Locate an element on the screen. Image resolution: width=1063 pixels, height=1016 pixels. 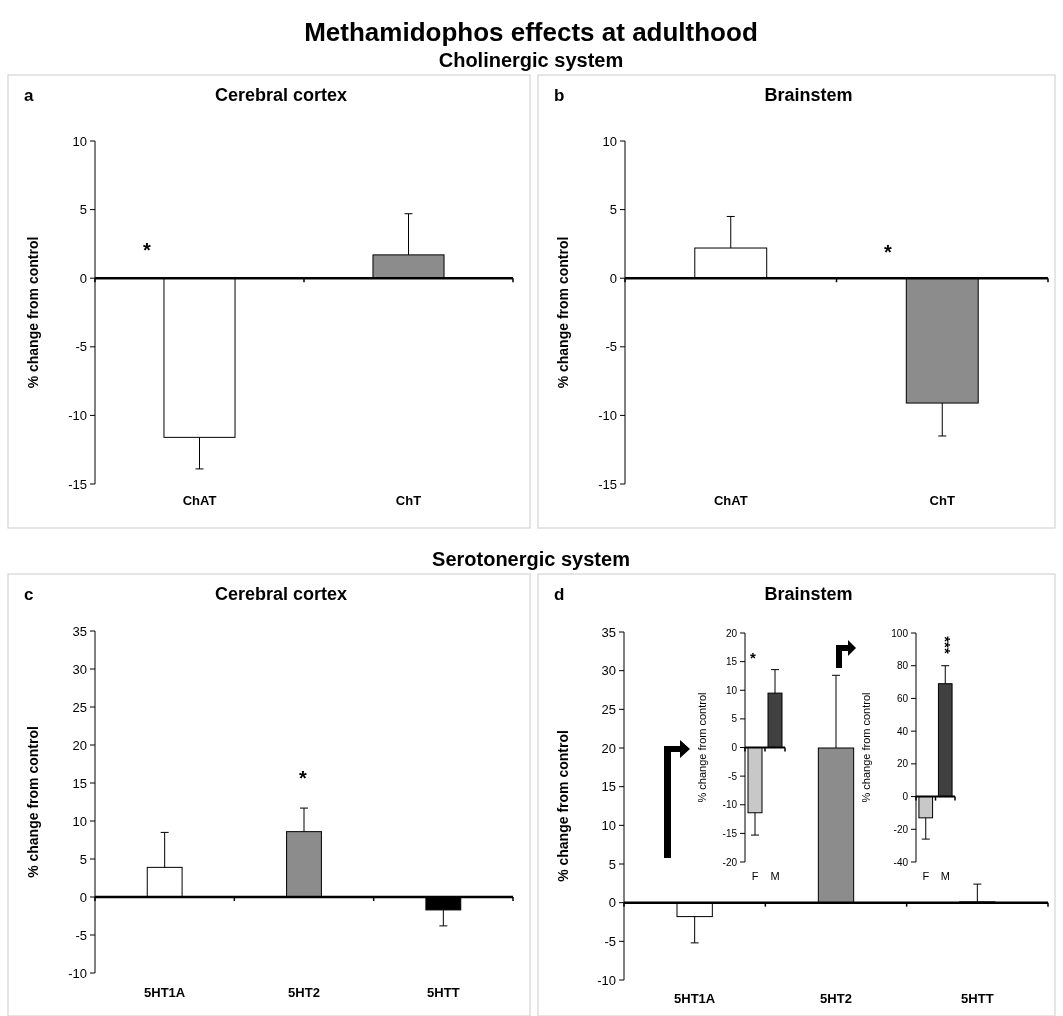
annotation: *** is located at coordinates (945, 645).